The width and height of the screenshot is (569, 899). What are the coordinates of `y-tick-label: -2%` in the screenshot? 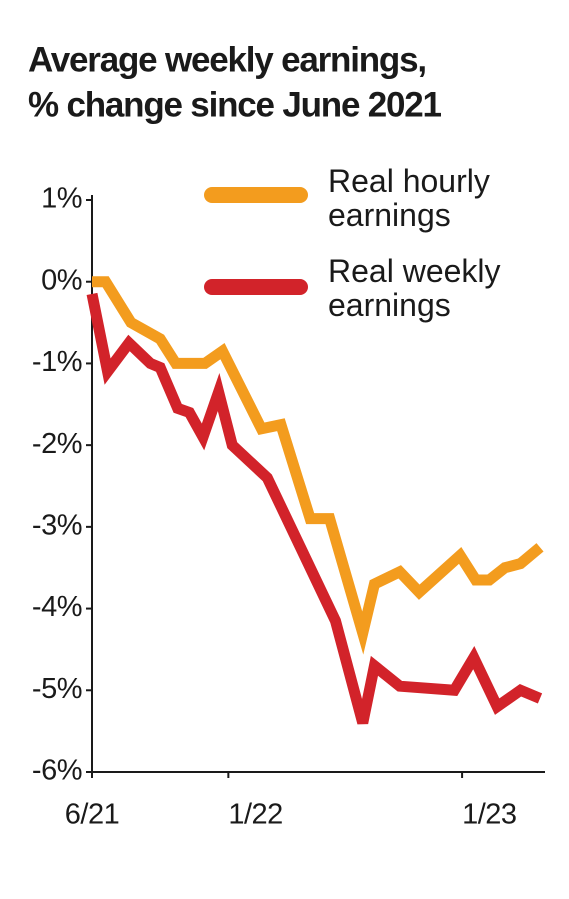 It's located at (57, 444).